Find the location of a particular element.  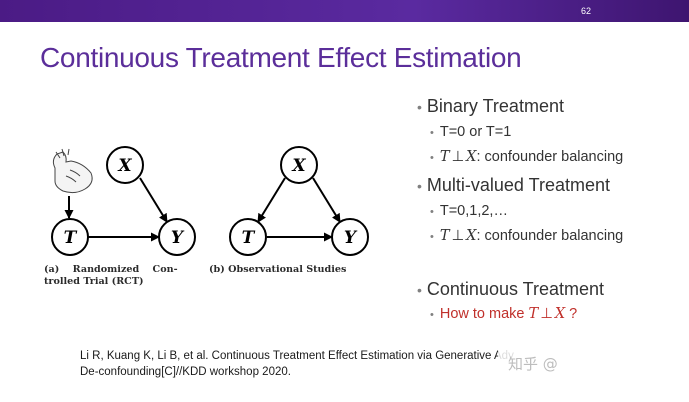

bullet-binary-sub1: • T=0 or T=1 is located at coordinates (471, 132).